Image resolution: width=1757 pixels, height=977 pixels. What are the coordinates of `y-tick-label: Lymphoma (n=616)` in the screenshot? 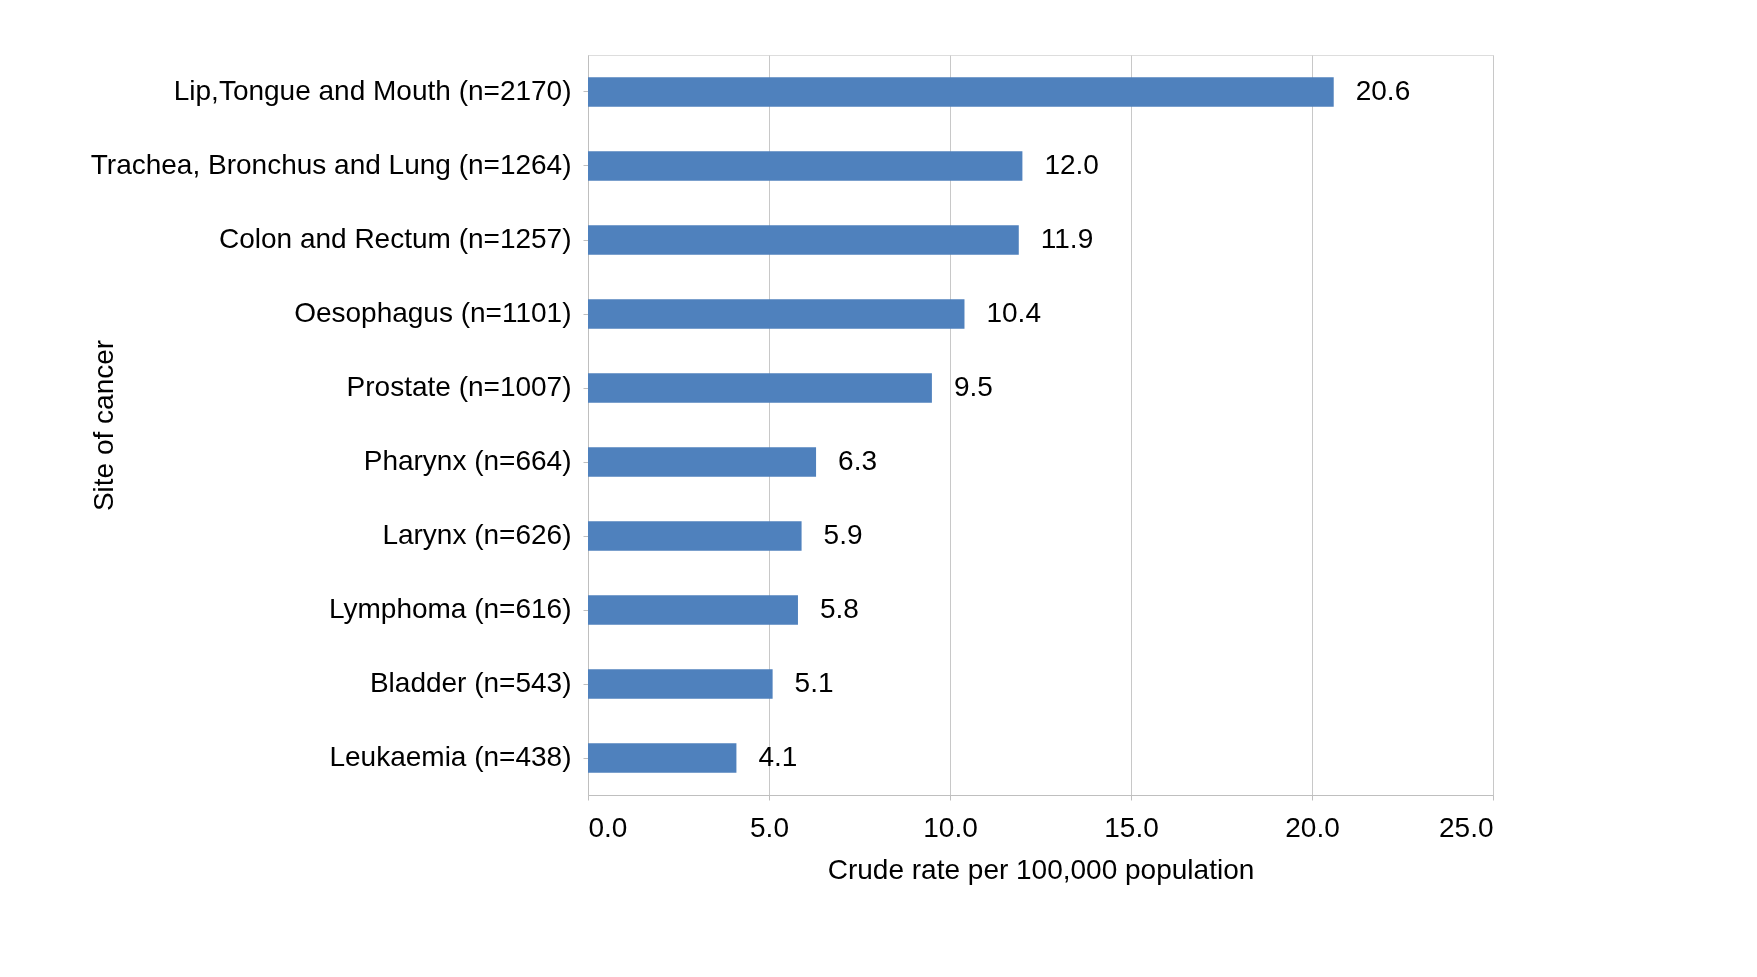 It's located at (450, 608).